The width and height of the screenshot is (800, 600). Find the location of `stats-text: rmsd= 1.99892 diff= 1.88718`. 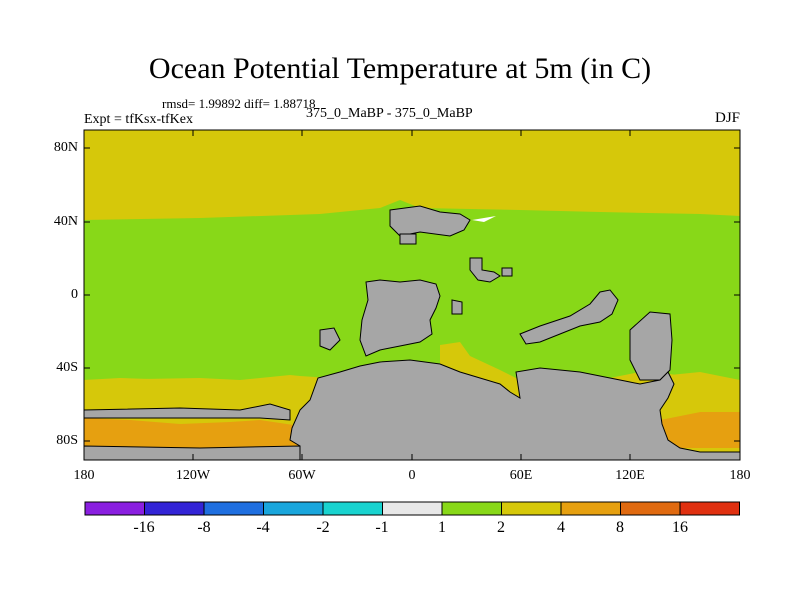

stats-text: rmsd= 1.99892 diff= 1.88718 is located at coordinates (239, 103).